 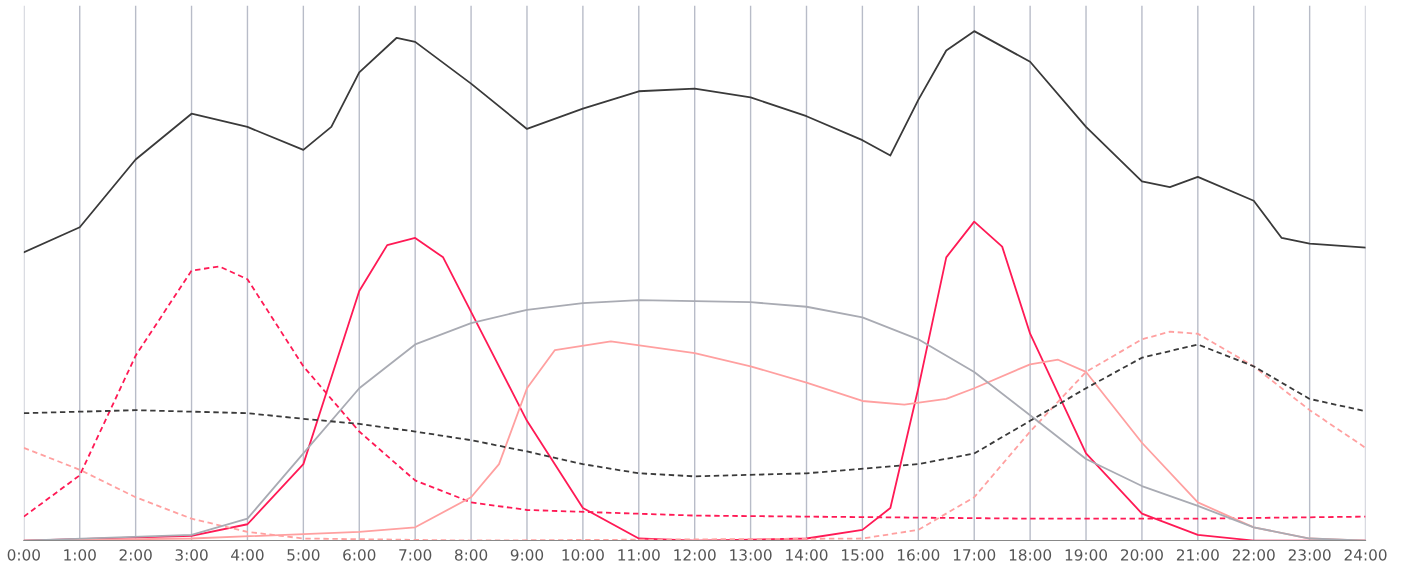 What do you see at coordinates (863, 555) in the screenshot?
I see `x-tick-label: 15:00` at bounding box center [863, 555].